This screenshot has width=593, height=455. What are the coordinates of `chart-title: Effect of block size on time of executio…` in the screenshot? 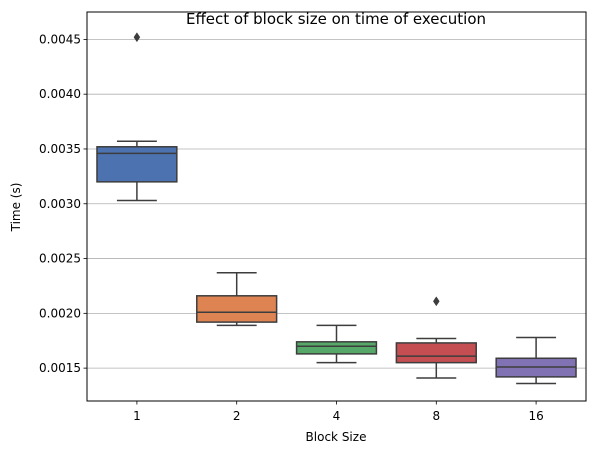 It's located at (336, 19).